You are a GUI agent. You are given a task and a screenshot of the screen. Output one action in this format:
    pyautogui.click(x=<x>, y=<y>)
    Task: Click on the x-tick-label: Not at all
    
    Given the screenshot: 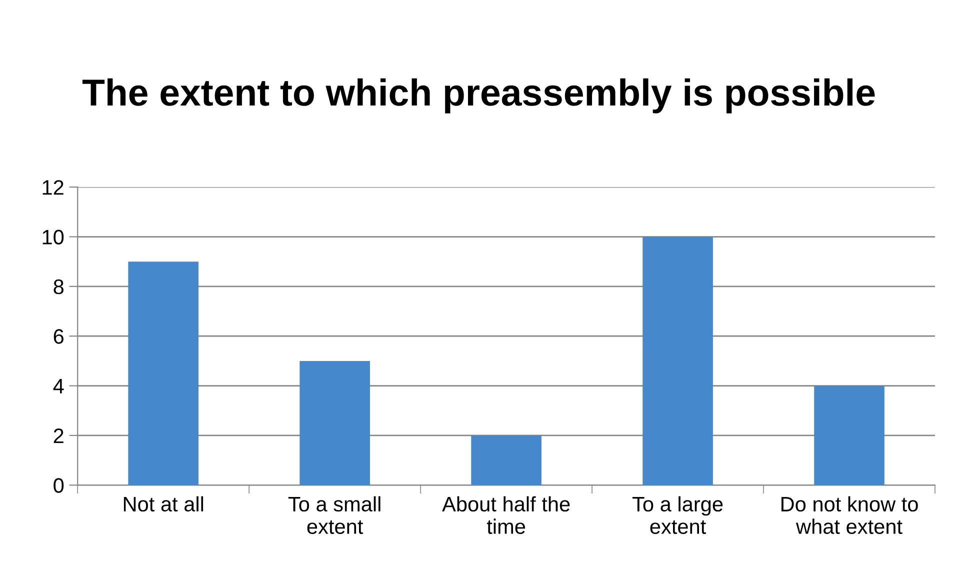 What is the action you would take?
    pyautogui.click(x=164, y=504)
    